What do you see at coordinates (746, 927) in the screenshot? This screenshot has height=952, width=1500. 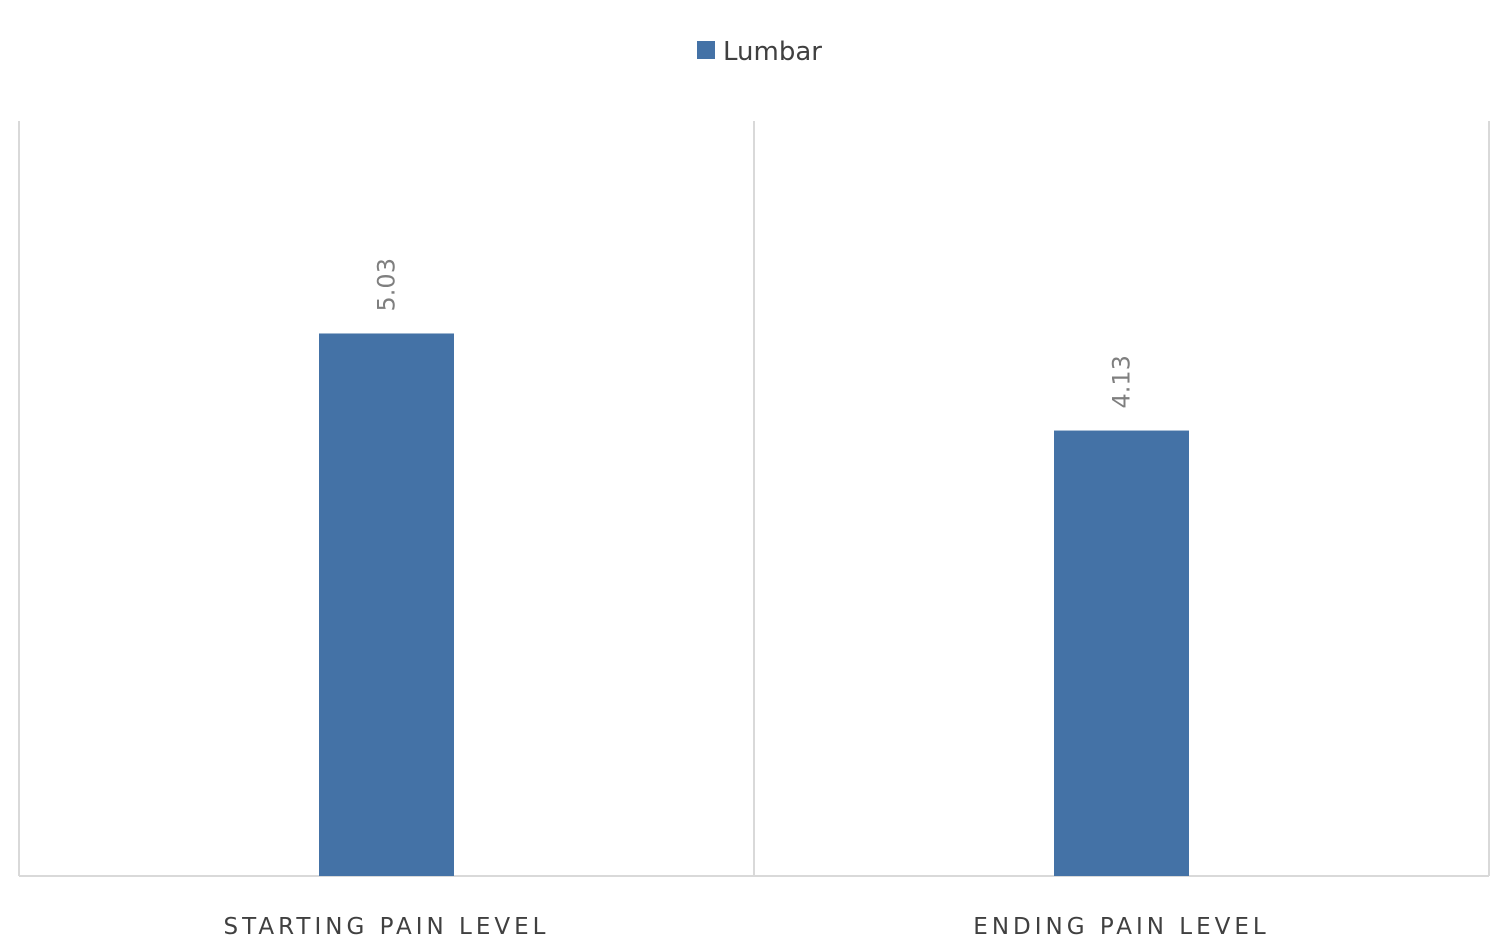 I see `category-labels: STARTING PAIN LEVEL ENDING PAIN LEVEL` at bounding box center [746, 927].